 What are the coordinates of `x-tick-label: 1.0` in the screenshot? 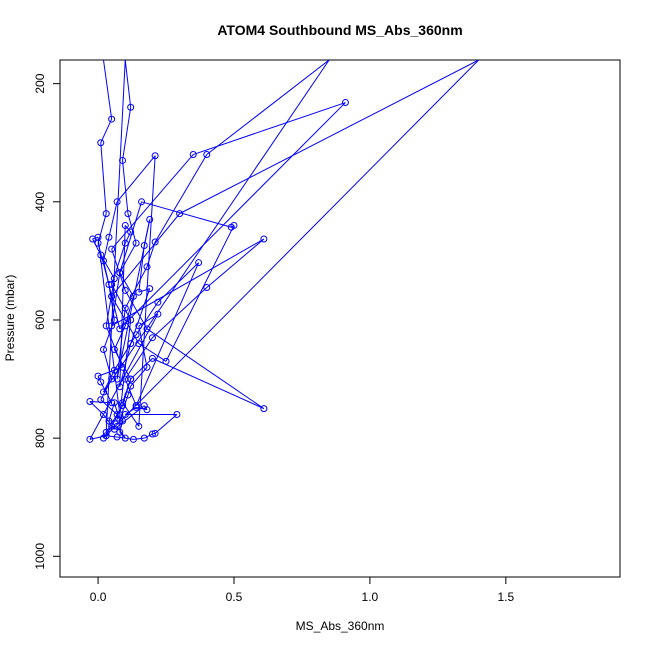 It's located at (370, 597).